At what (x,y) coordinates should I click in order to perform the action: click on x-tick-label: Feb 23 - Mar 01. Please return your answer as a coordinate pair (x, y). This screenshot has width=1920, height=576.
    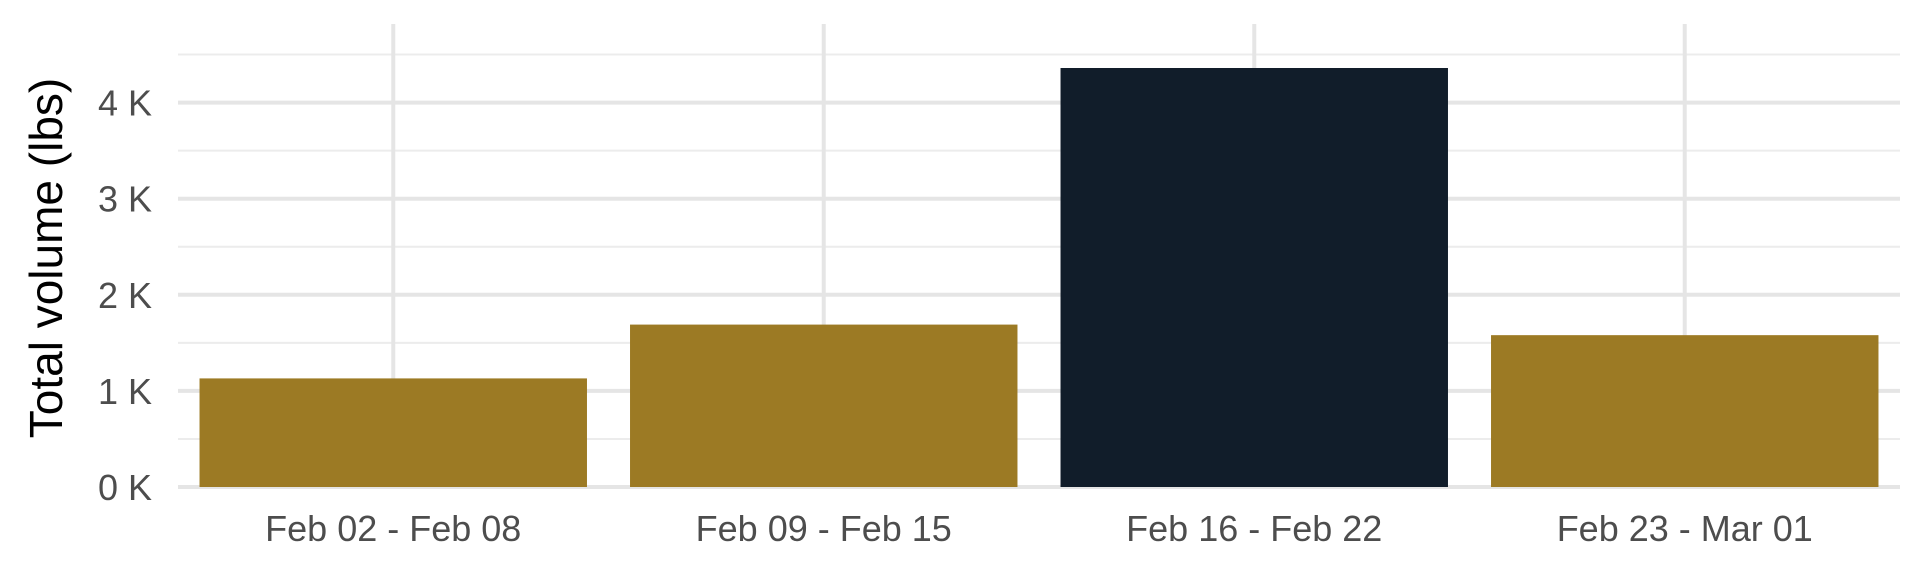
    Looking at the image, I should click on (1685, 528).